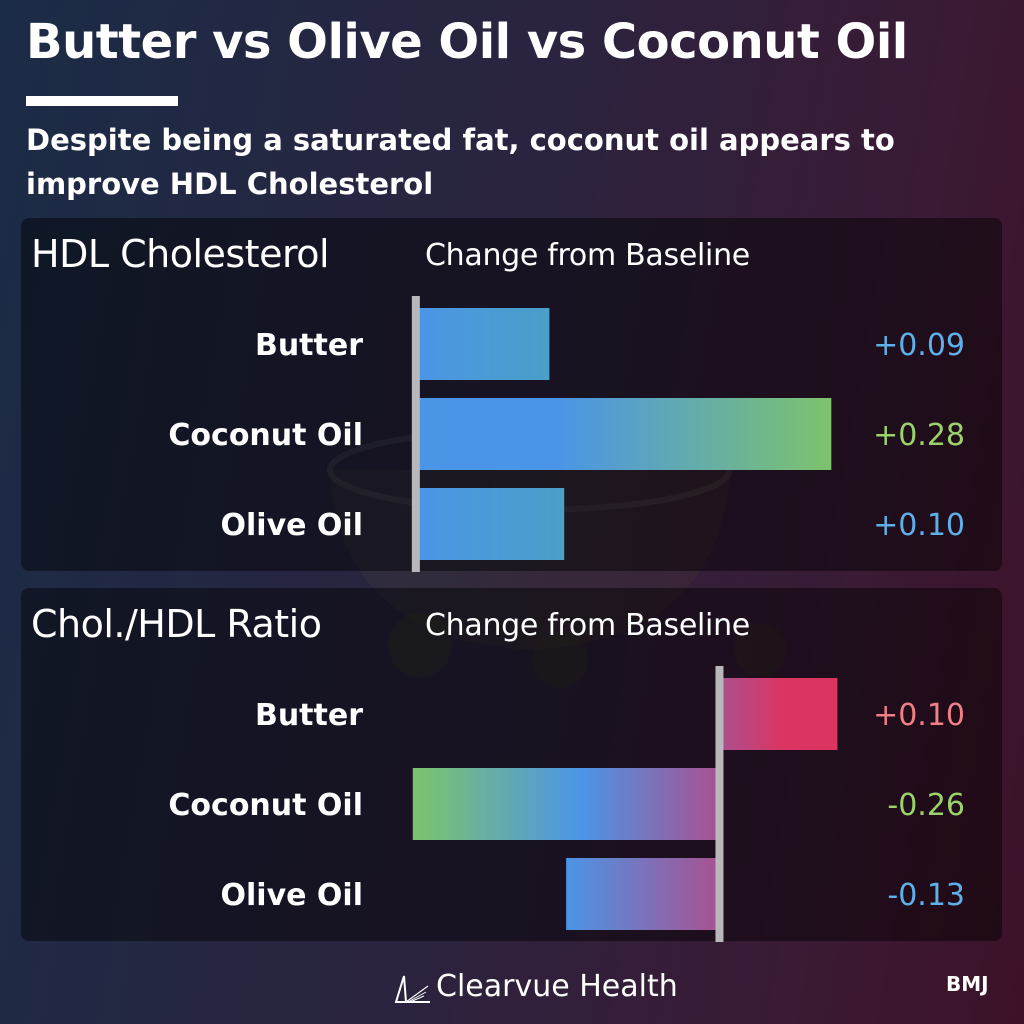 This screenshot has height=1024, width=1024. What do you see at coordinates (102, 101) in the screenshot?
I see `title-underline` at bounding box center [102, 101].